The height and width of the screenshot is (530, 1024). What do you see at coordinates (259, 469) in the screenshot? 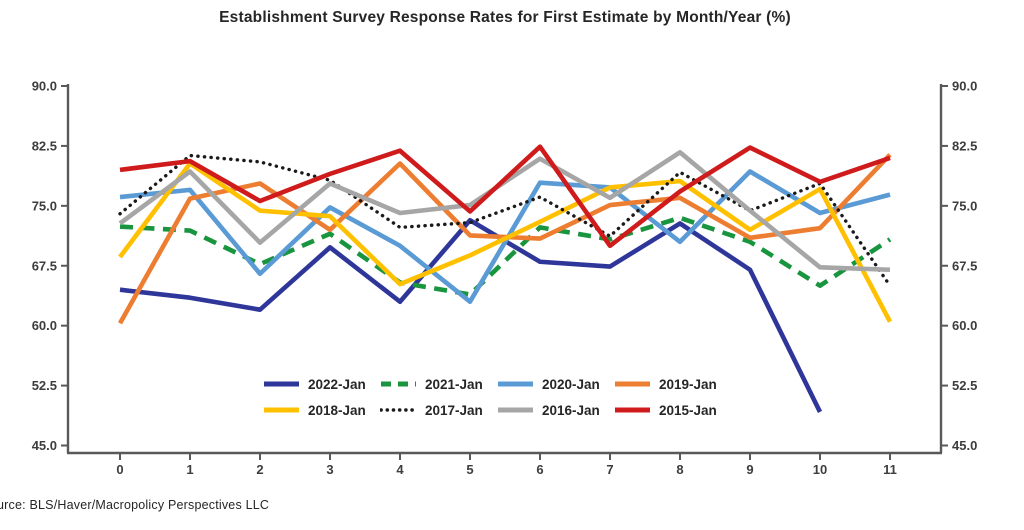
I see `x-tick-label: 2` at bounding box center [259, 469].